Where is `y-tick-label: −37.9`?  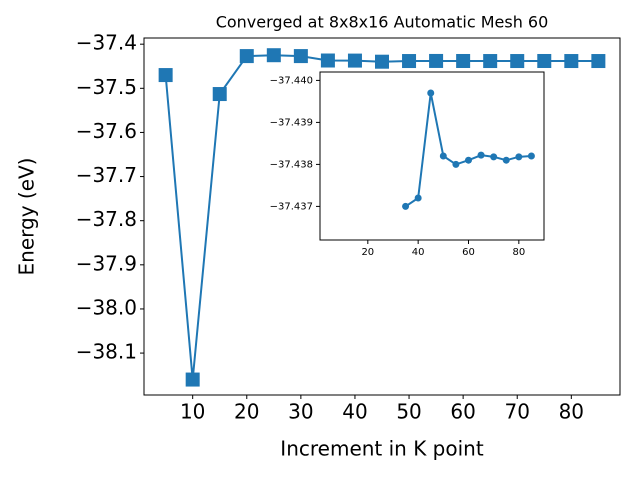
y-tick-label: −37.9 is located at coordinates (106, 263).